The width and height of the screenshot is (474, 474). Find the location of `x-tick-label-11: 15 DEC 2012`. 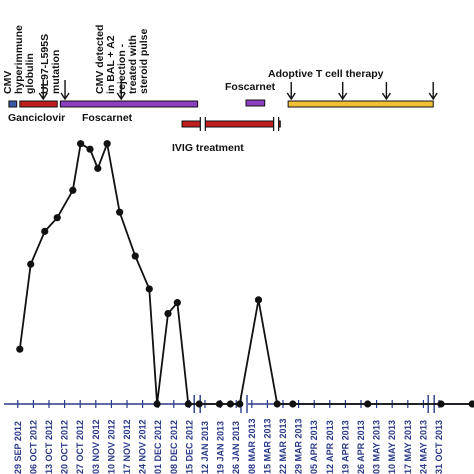

x-tick-label-11: 15 DEC 2012 is located at coordinates (189, 447).